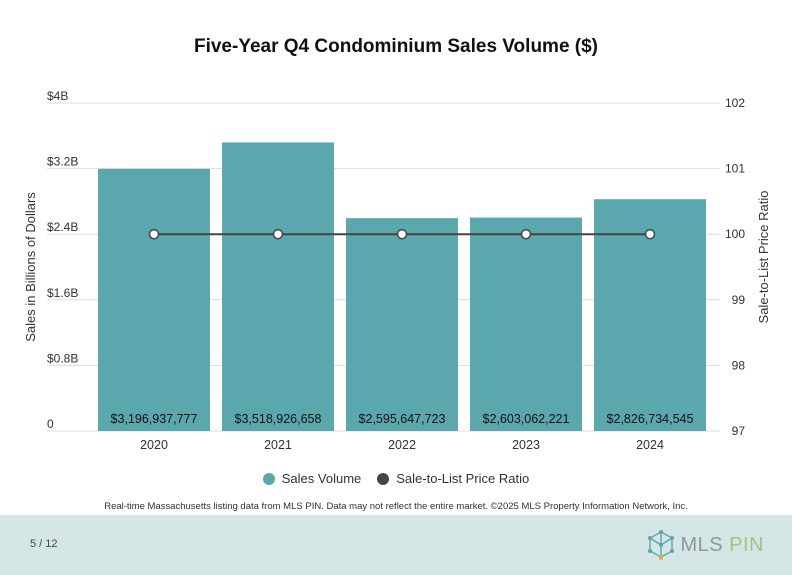 Image resolution: width=792 pixels, height=575 pixels. Describe the element at coordinates (661, 545) in the screenshot. I see `network-cube-icon` at that location.